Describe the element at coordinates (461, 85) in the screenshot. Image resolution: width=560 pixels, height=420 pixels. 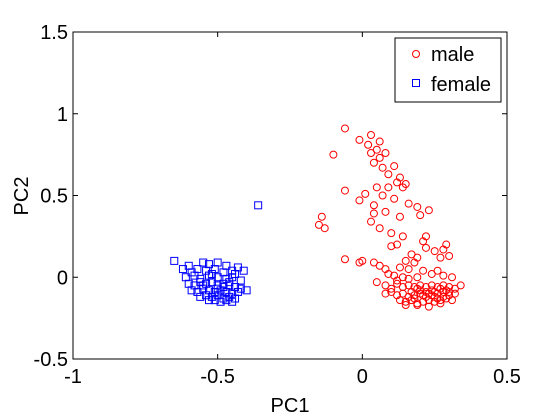
I see `legend-female-label: female` at that location.